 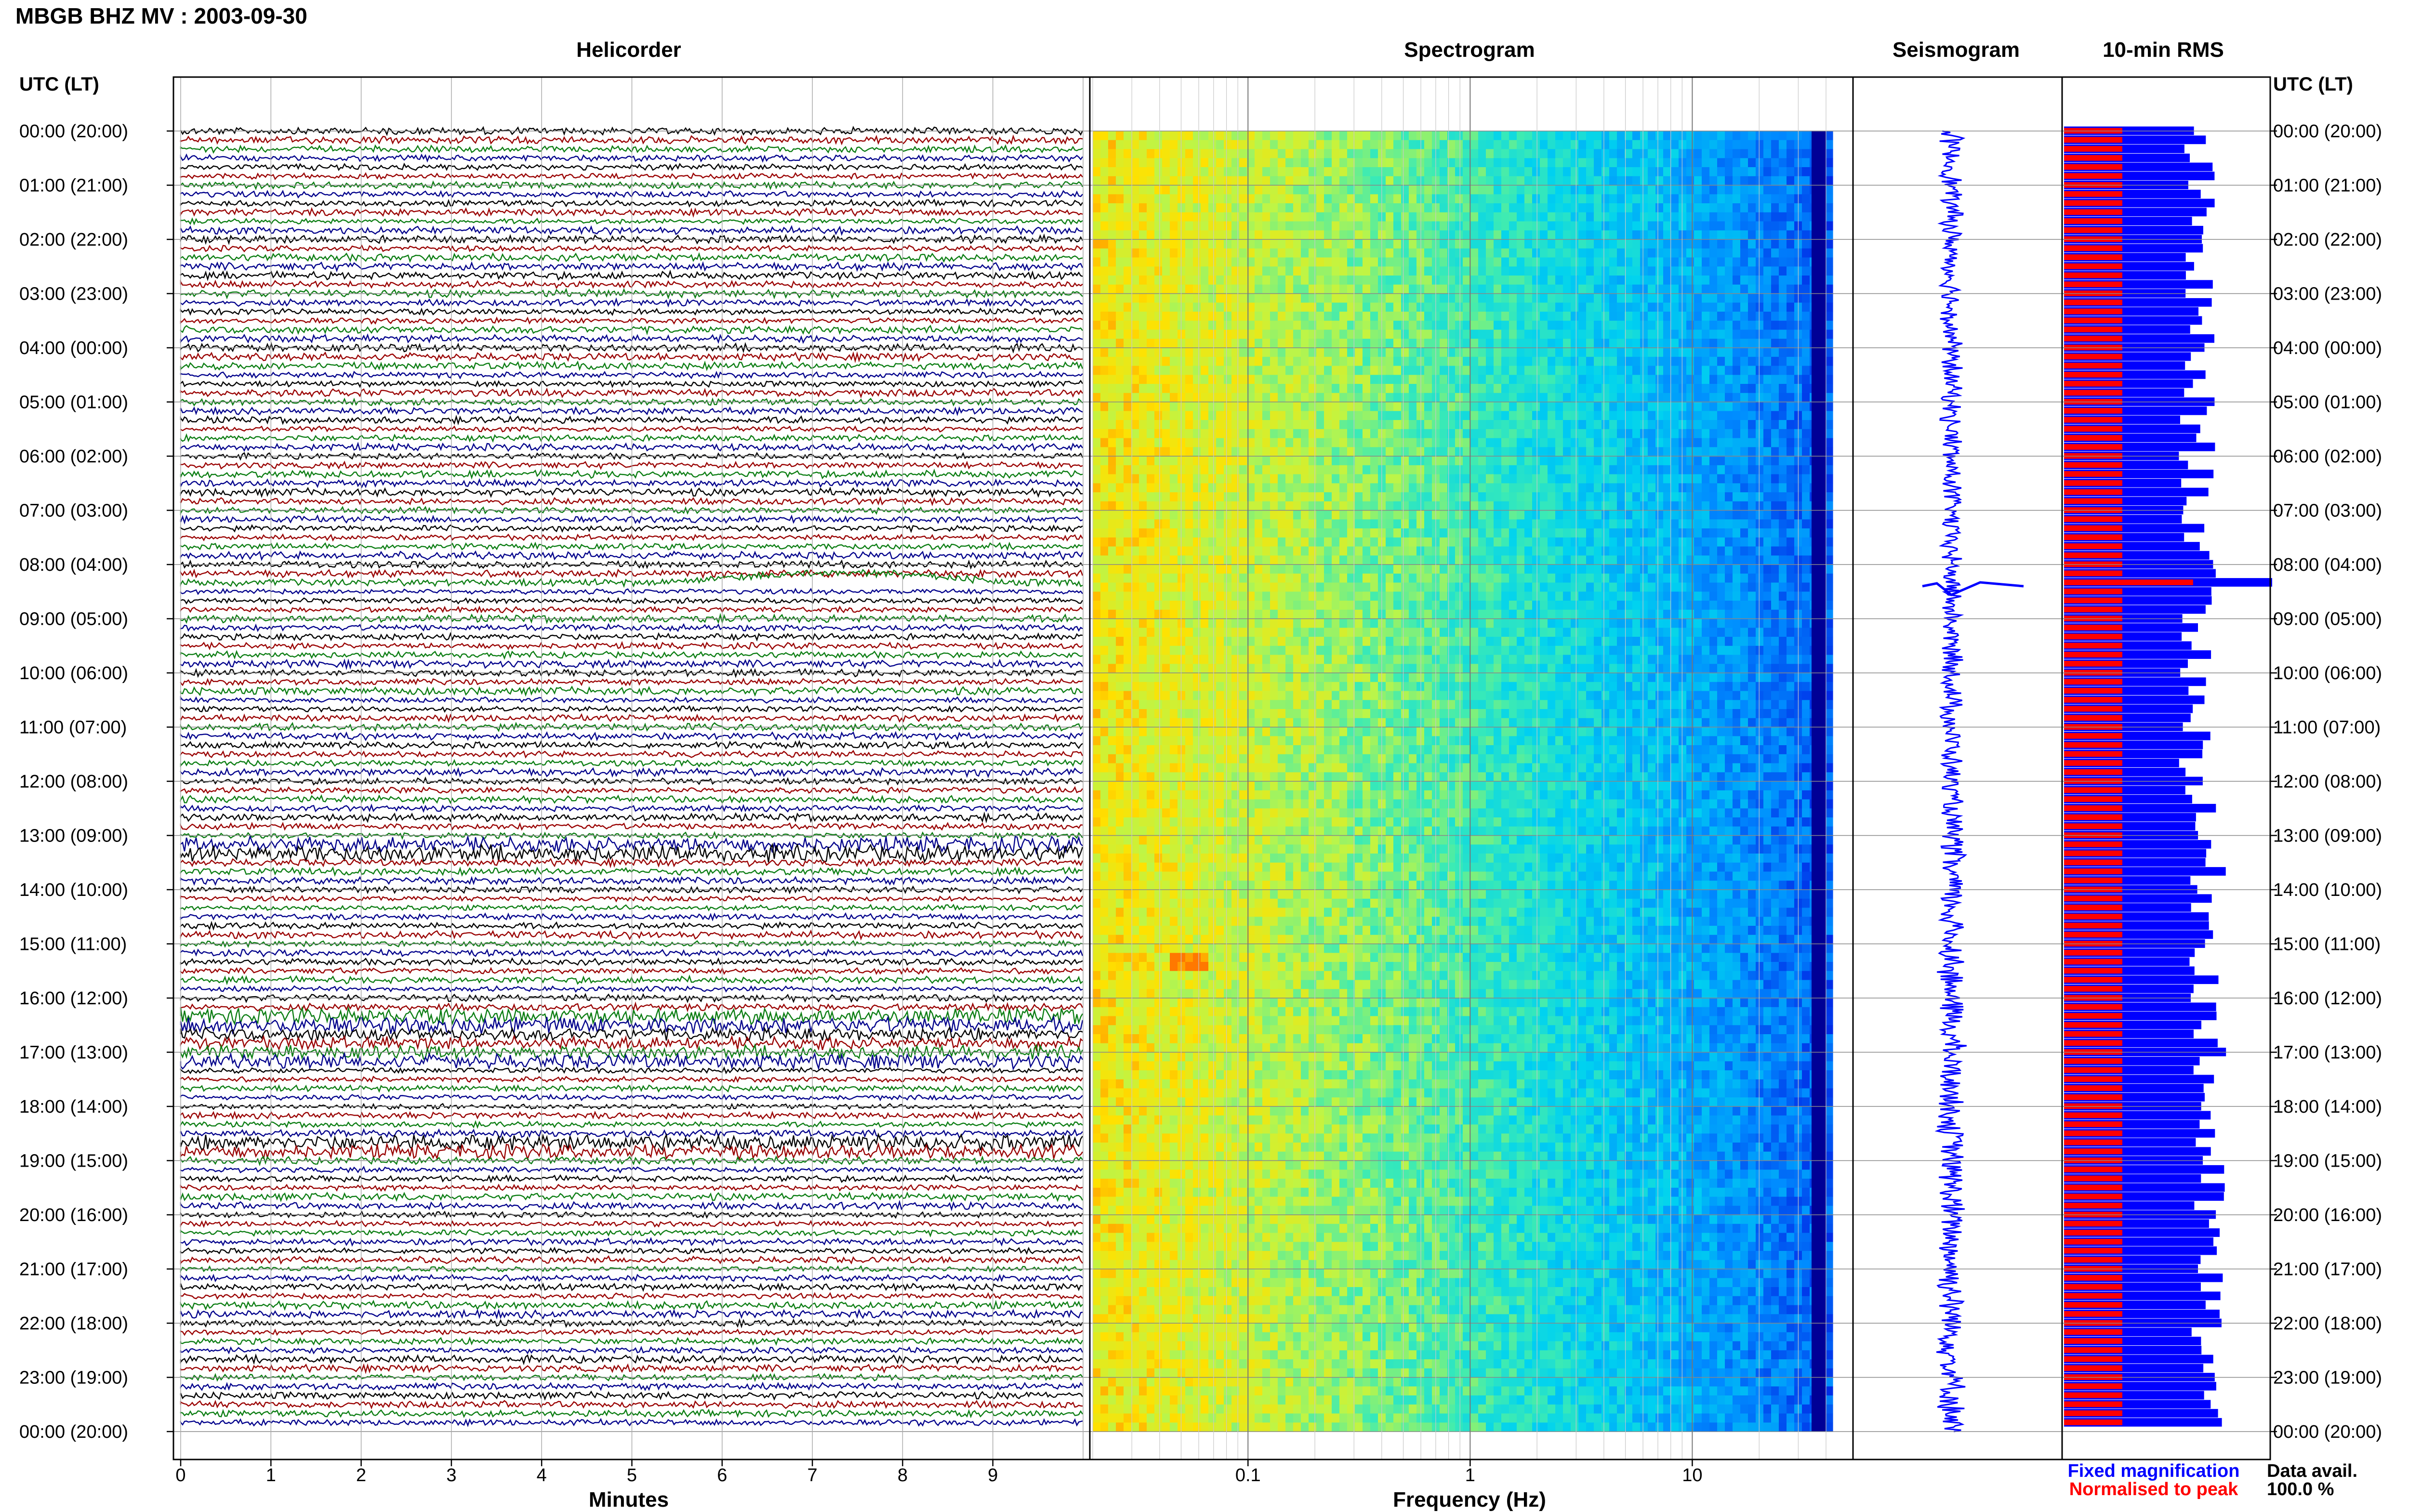 What do you see at coordinates (2327, 1107) in the screenshot?
I see `time-label-right: 18:00 (14:00)` at bounding box center [2327, 1107].